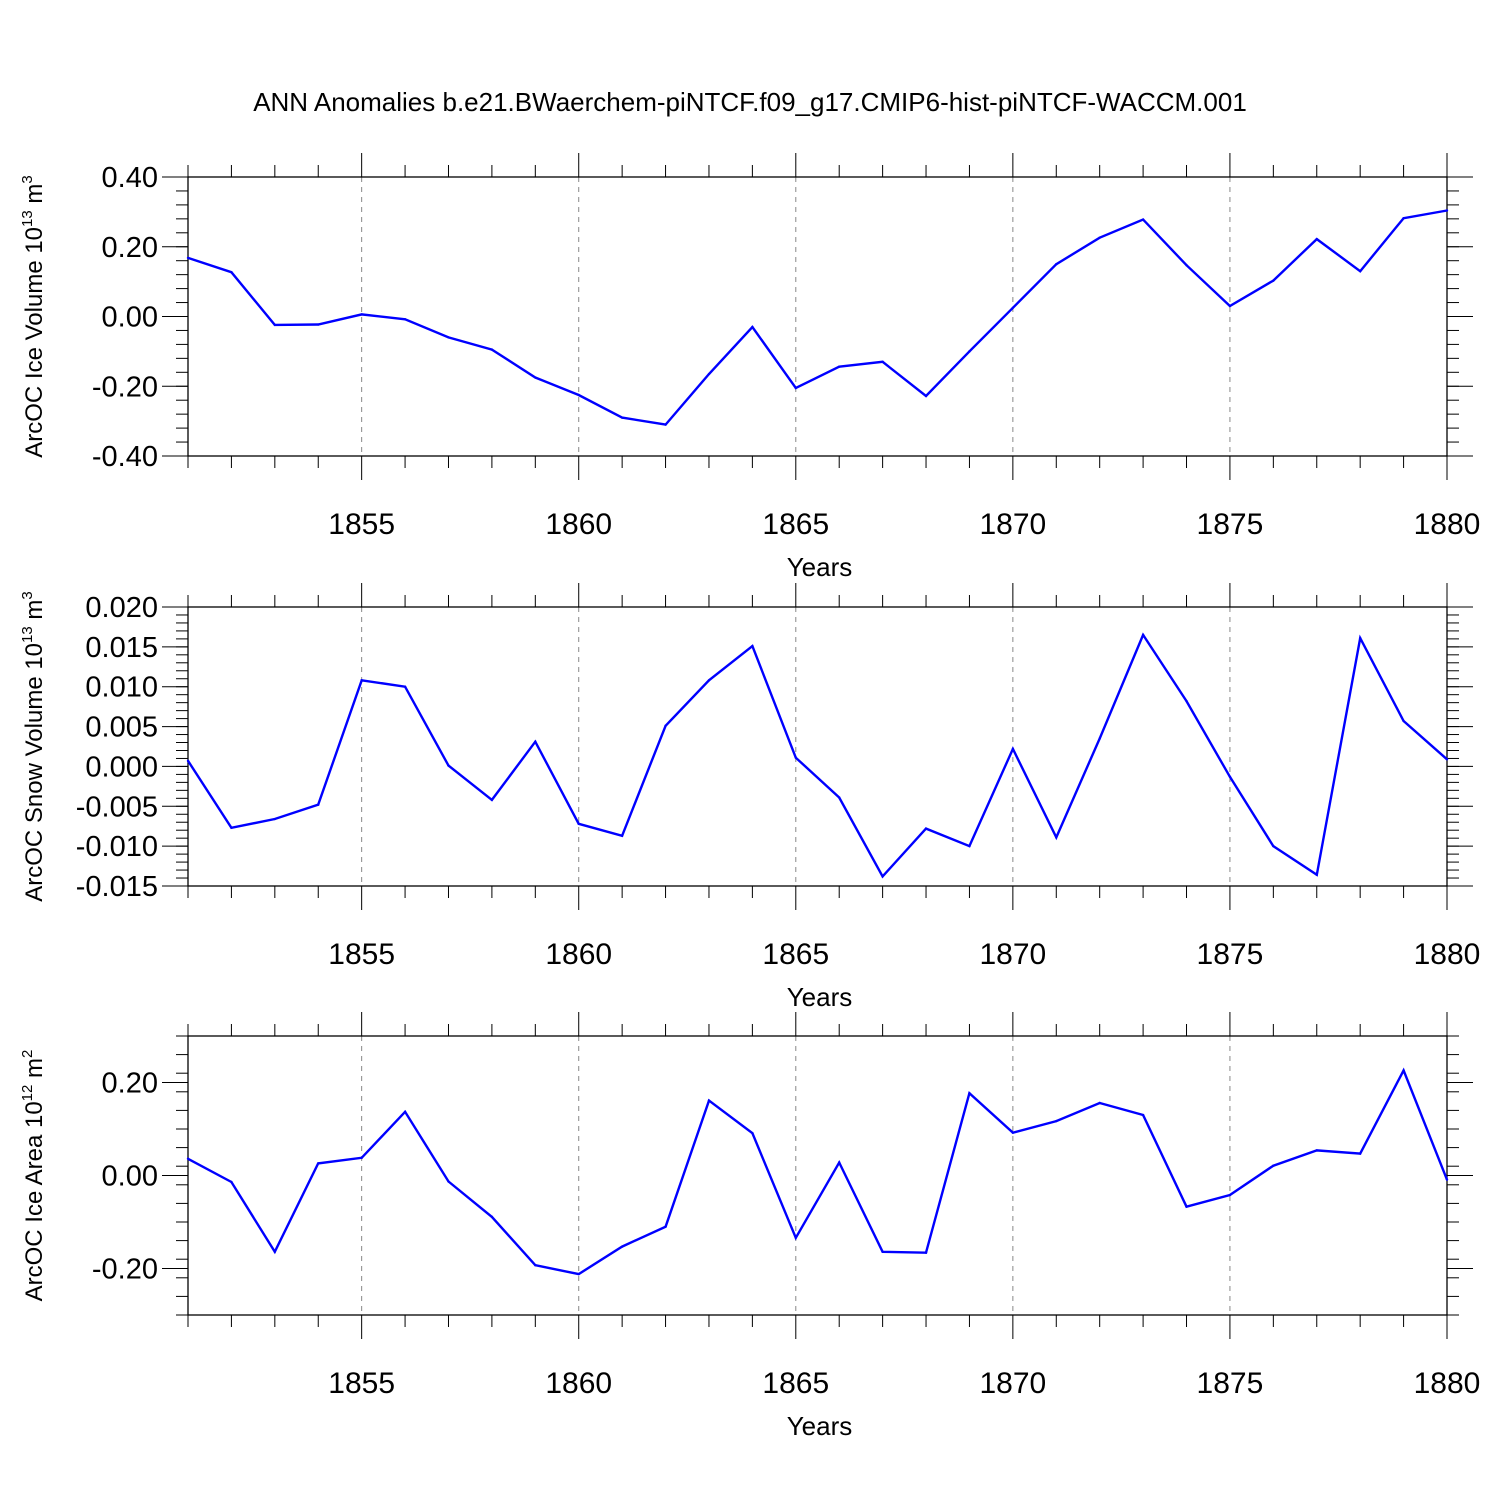 Image resolution: width=1500 pixels, height=1500 pixels. I want to click on y-tick-label: 0.015, so click(121, 648).